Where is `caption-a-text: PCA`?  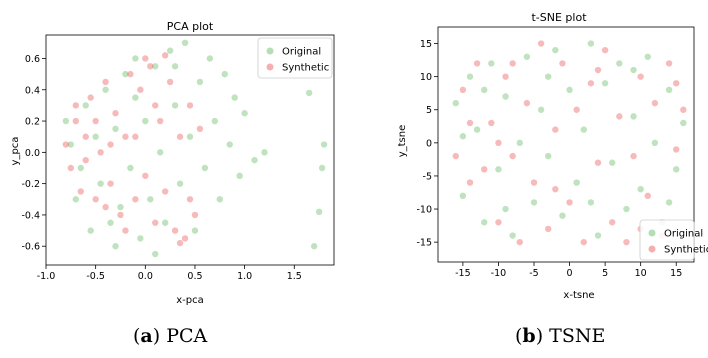
caption-a-text: PCA is located at coordinates (187, 336).